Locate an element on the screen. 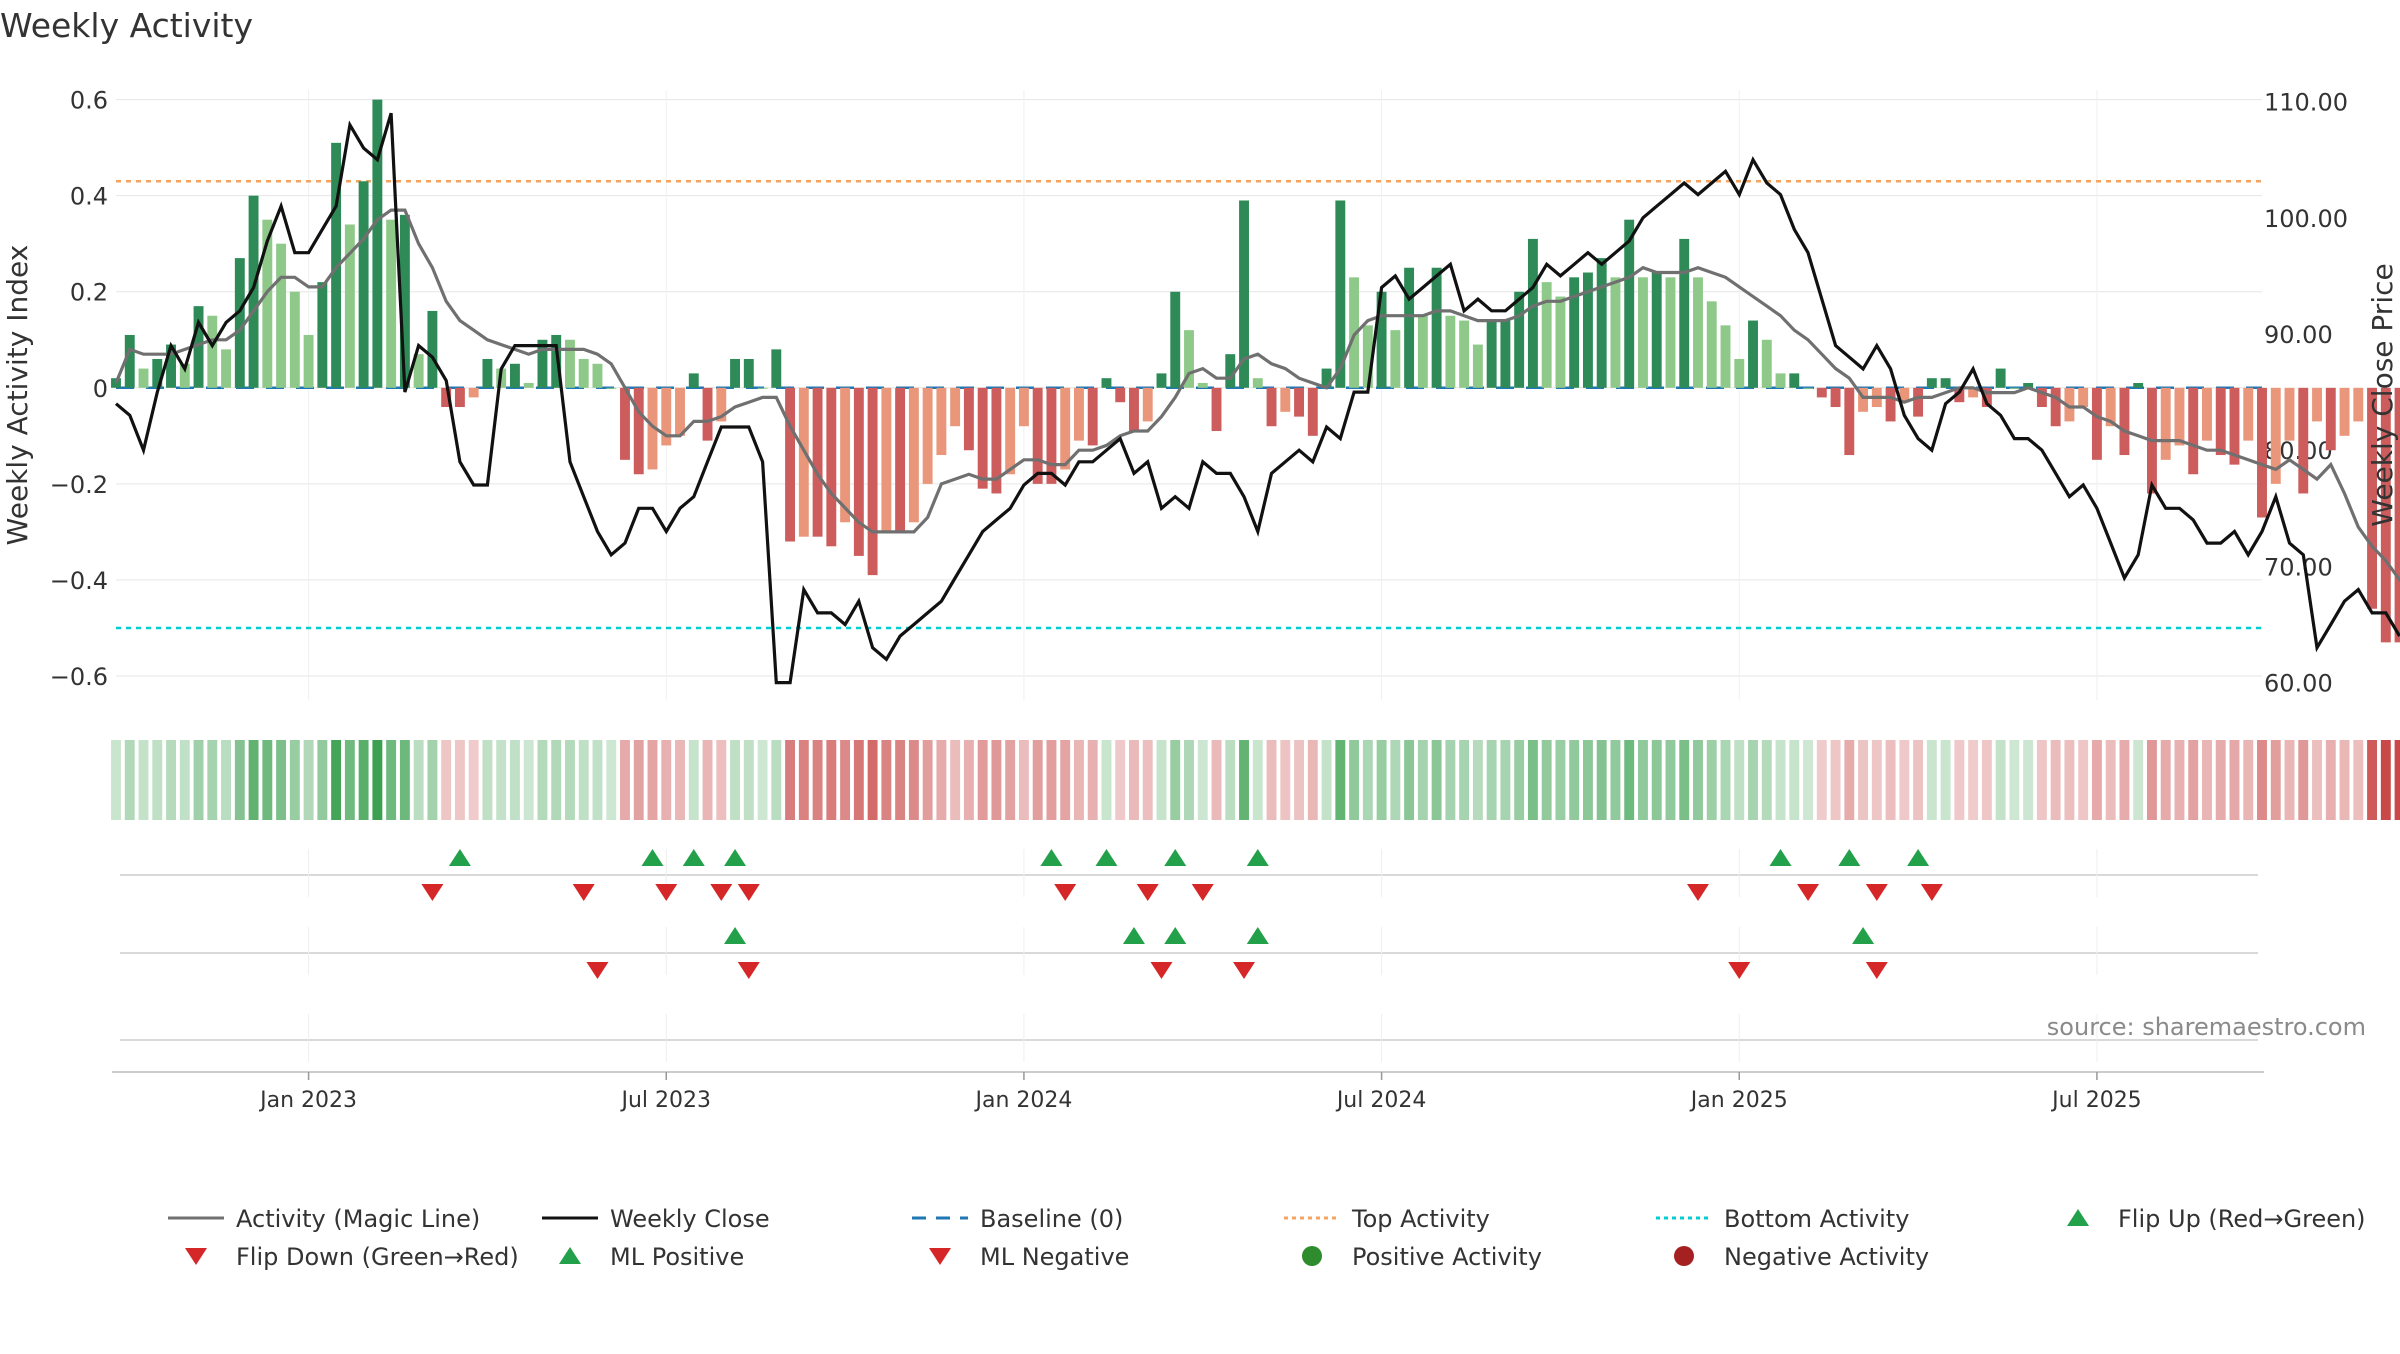  y2-tick-label: 60.00 is located at coordinates (2298, 684).